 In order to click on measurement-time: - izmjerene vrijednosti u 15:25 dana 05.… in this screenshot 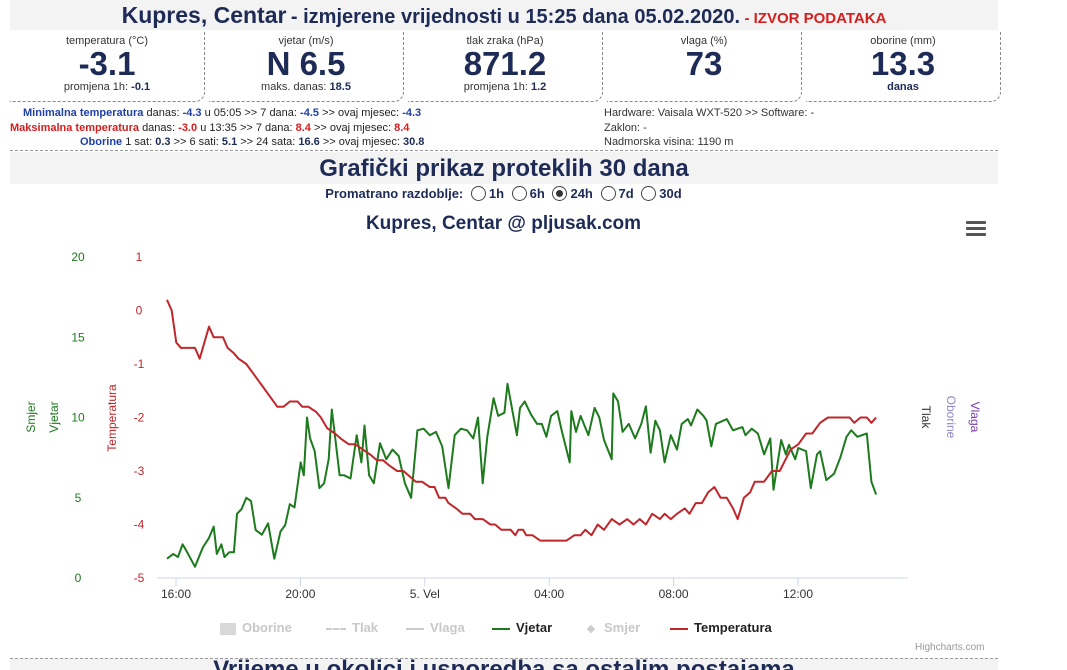, I will do `click(515, 17)`.